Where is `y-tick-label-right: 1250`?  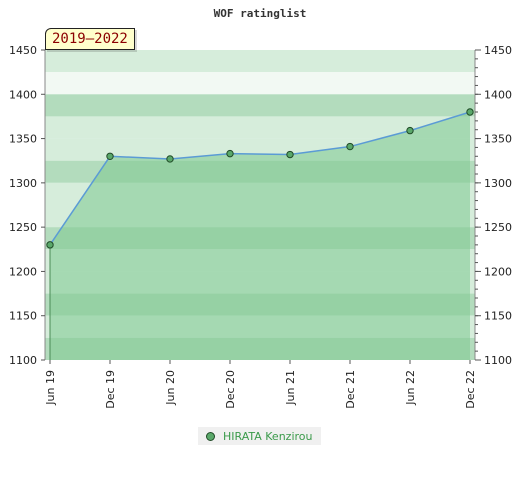 y-tick-label-right: 1250 is located at coordinates (498, 227).